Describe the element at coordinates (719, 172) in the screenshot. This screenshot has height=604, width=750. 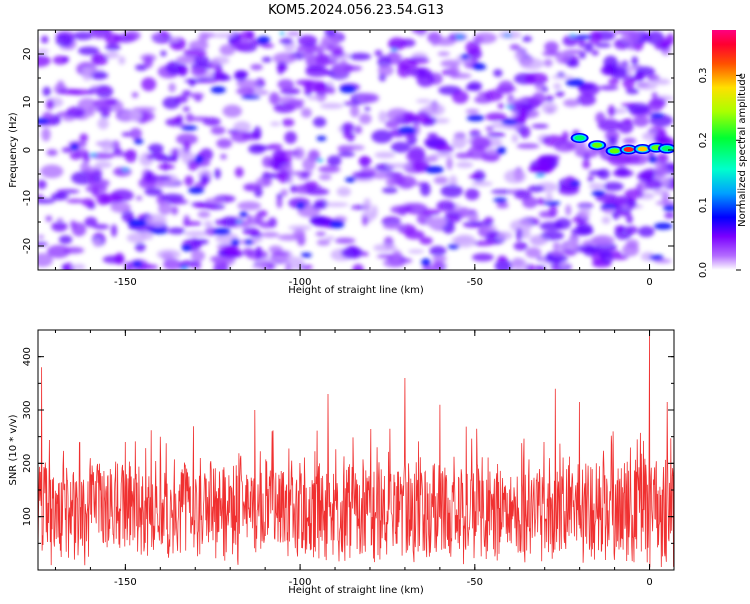
I see `colorbar-ticks: 0.0 0.1 0.2 0.3` at that location.